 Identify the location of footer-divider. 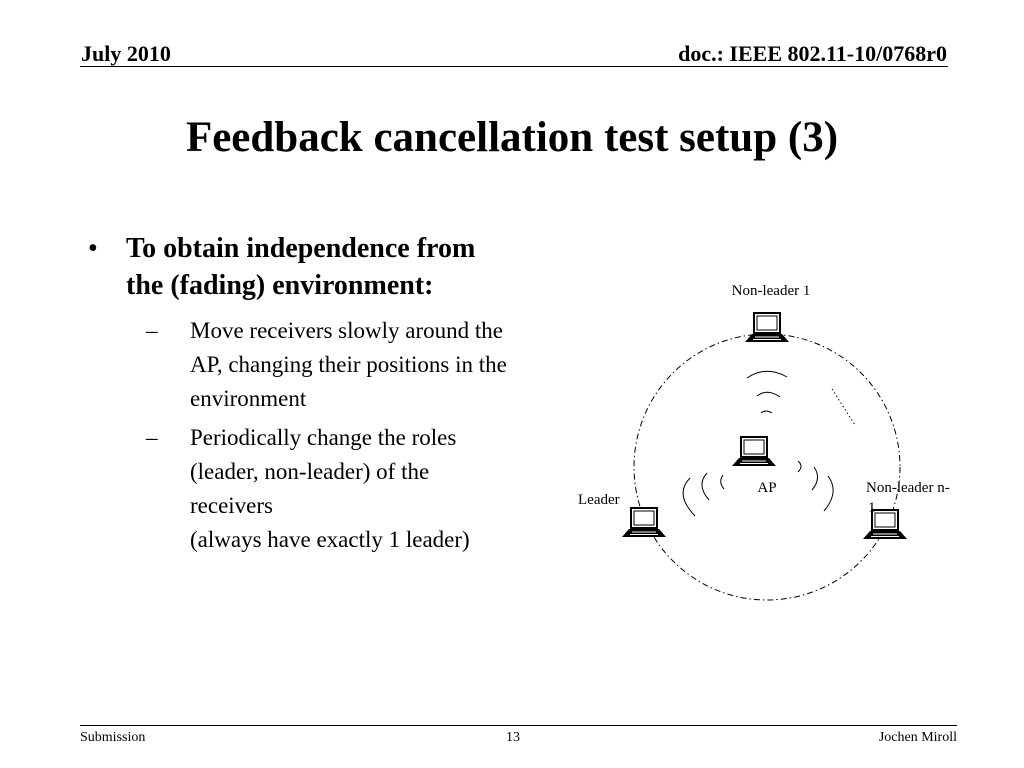
(518, 725).